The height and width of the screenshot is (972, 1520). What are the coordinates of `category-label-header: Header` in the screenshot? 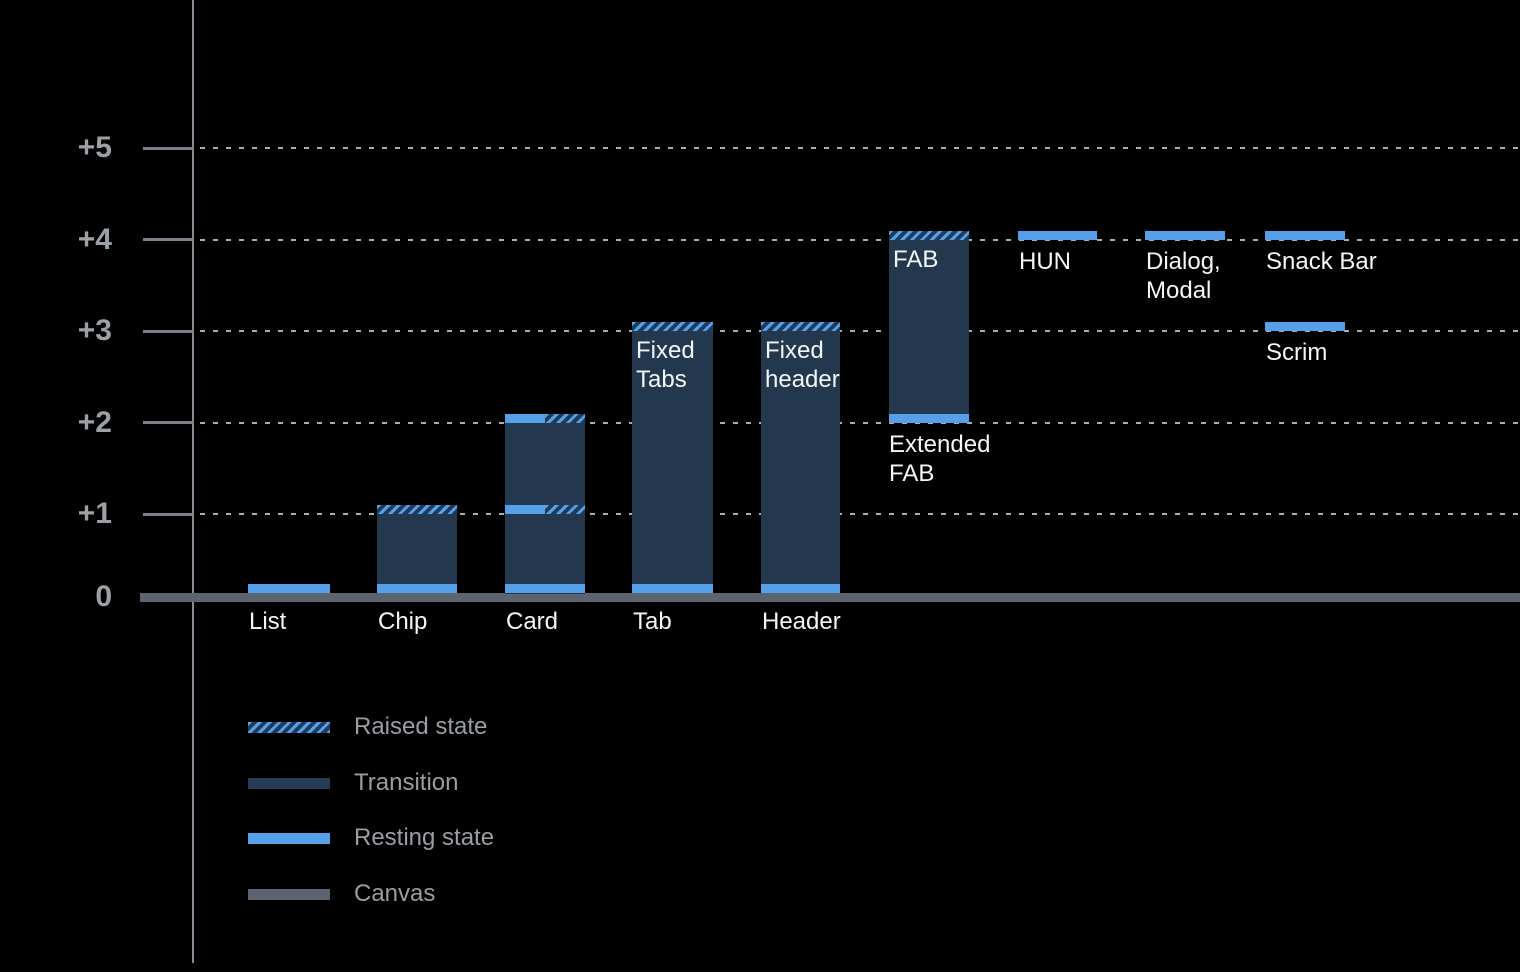 It's located at (801, 621).